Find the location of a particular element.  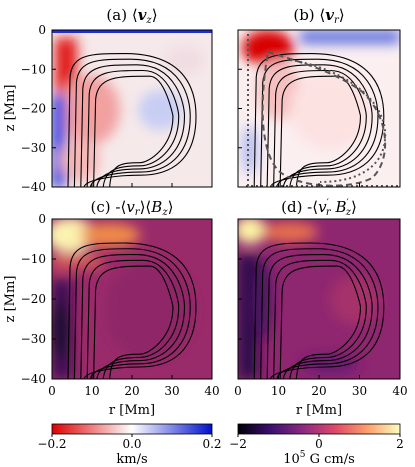

colorbar-tick-label: −2 is located at coordinates (238, 444).